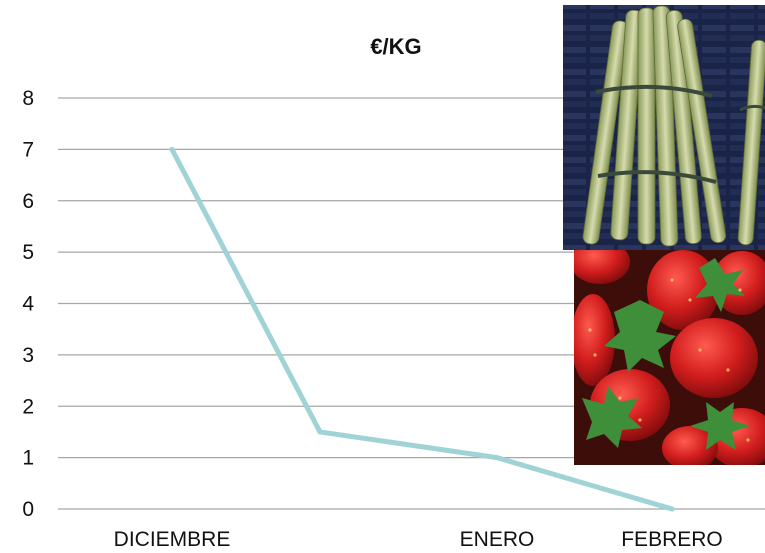 This screenshot has width=765, height=553. I want to click on y-tick-label: 0, so click(28, 509).